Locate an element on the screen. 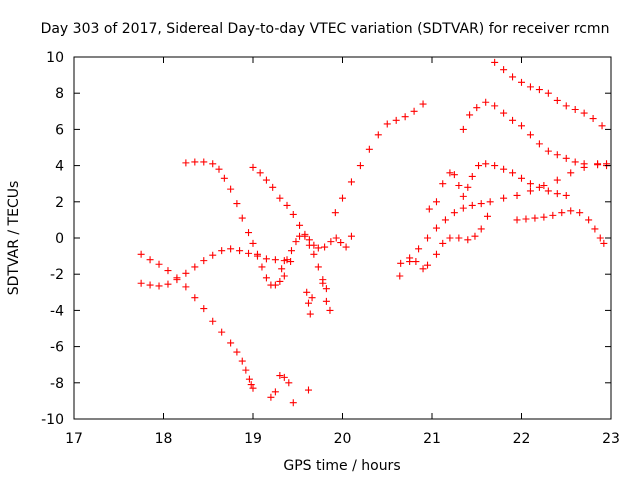 This screenshot has width=640, height=480. y-tick-label: -10 is located at coordinates (52, 420).